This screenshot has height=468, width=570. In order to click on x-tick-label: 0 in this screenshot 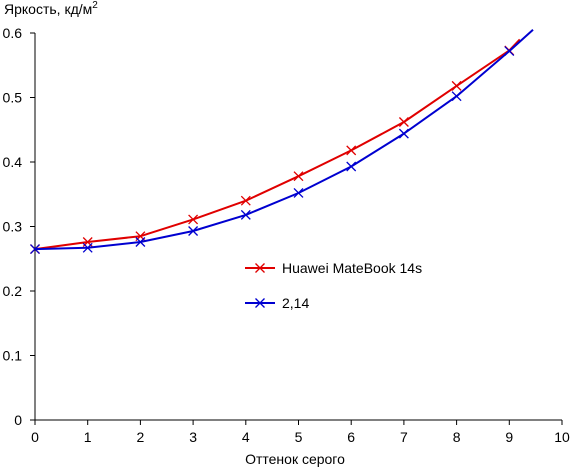, I will do `click(35, 437)`.